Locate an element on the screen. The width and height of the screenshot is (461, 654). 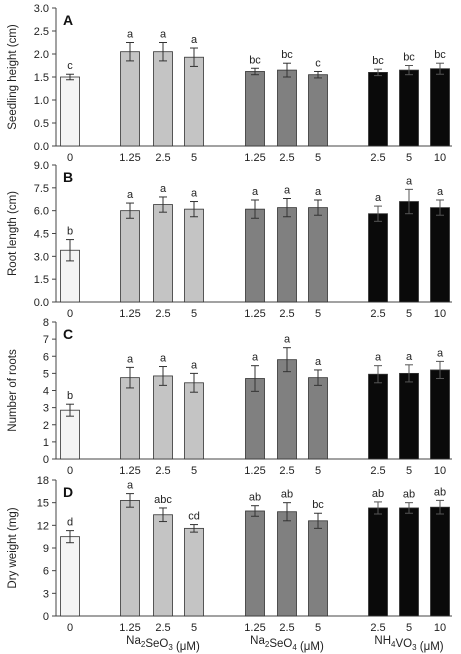
y-tick-label: 7 is located at coordinates (46, 340).